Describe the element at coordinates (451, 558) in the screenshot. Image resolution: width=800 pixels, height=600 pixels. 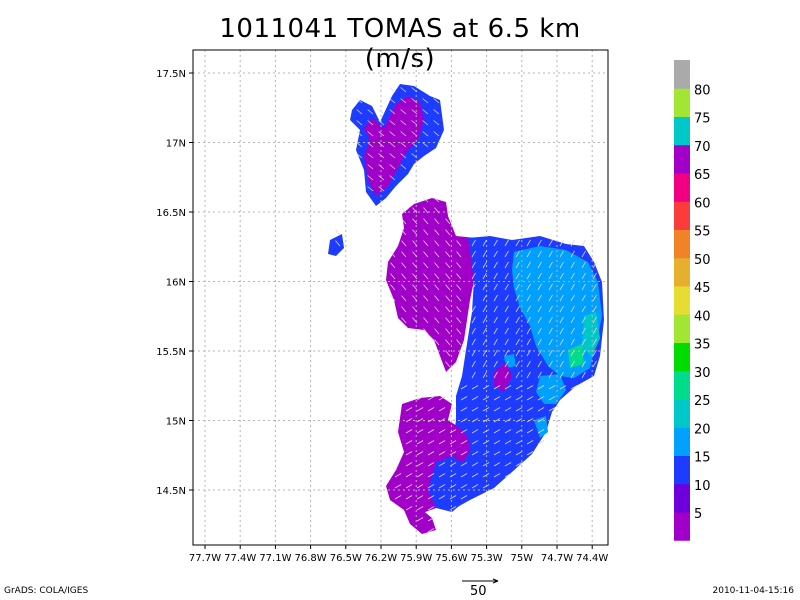
I see `lon-tick-label: 75.6W` at that location.